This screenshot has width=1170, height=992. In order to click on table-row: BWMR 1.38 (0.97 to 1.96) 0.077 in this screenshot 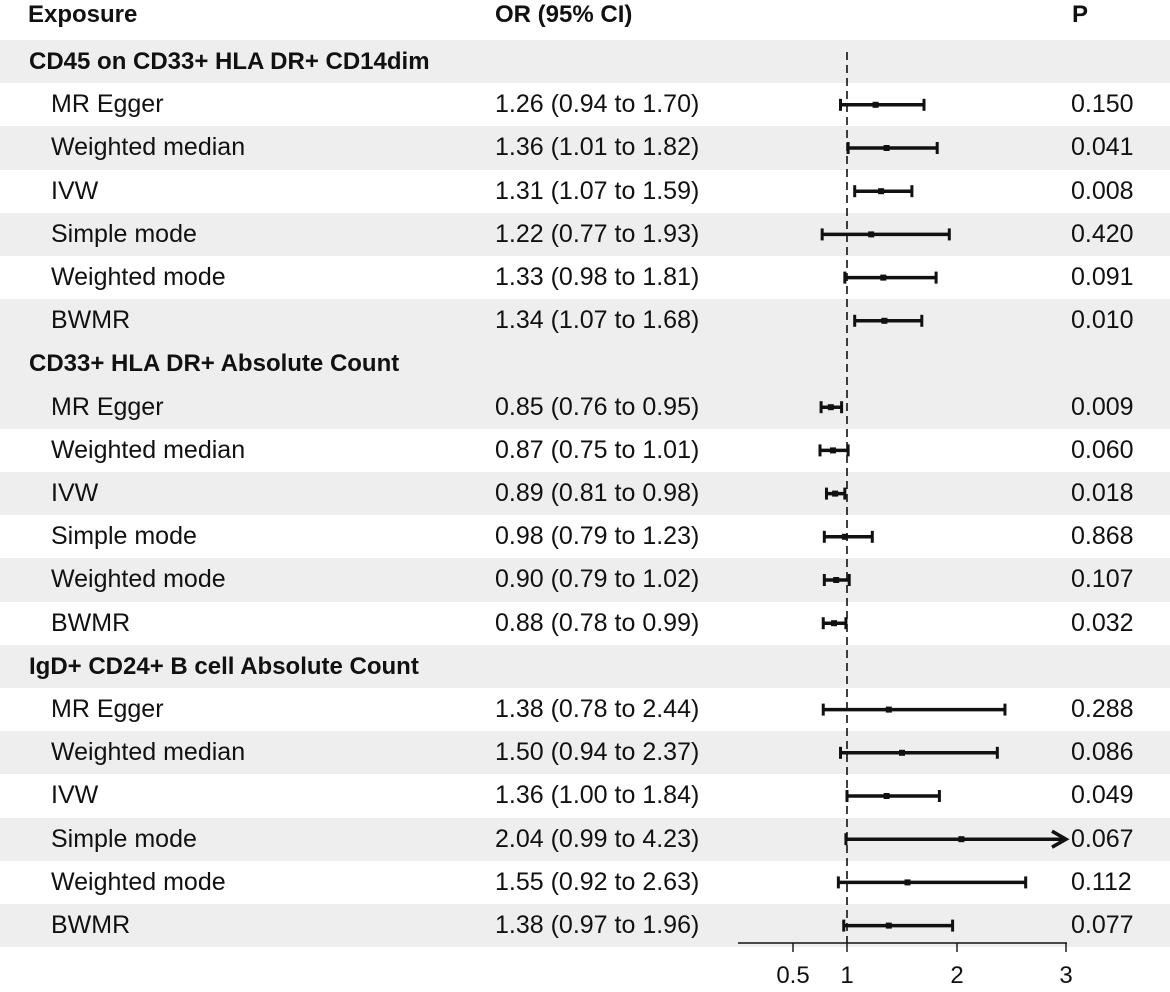, I will do `click(585, 926)`.